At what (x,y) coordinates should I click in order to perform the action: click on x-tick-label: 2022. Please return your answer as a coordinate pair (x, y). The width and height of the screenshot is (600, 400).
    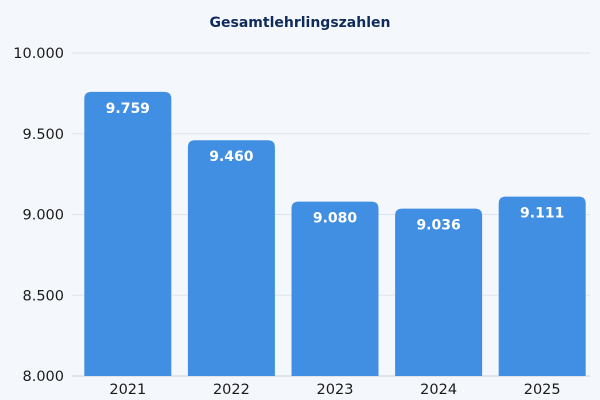
    Looking at the image, I should click on (231, 390).